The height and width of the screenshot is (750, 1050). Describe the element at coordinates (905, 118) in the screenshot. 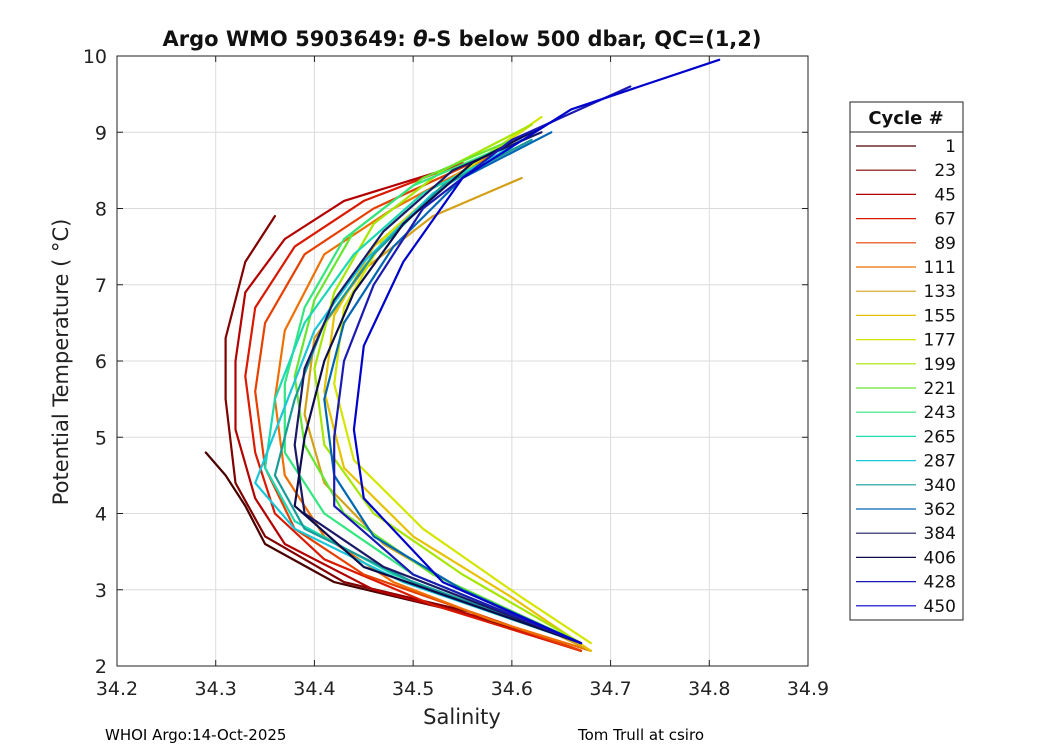

I see `legend-title: Cycle #` at that location.